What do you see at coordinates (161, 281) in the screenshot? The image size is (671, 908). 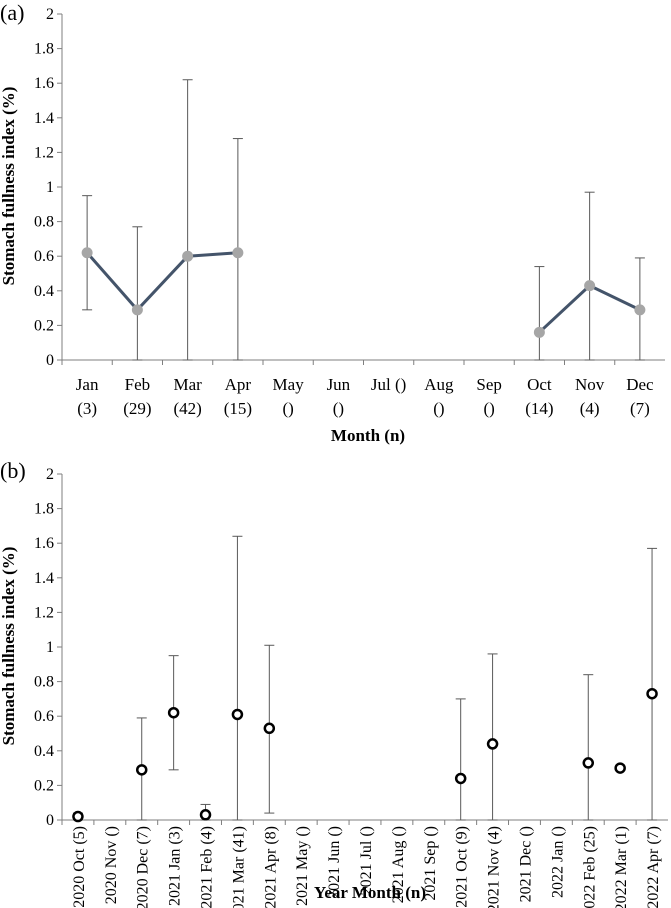 I see `panel-a-series-line` at bounding box center [161, 281].